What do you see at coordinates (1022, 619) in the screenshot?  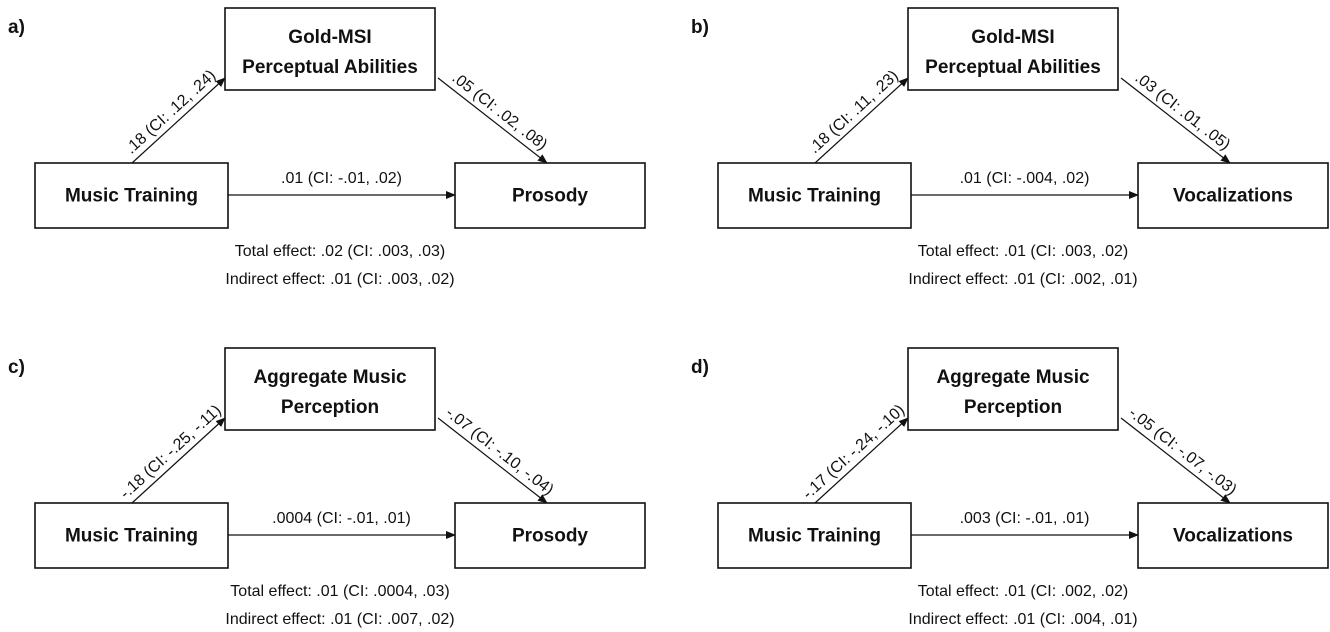 I see `indirect-effect: Indirect effect: .01 (CI: .004, .01)` at bounding box center [1022, 619].